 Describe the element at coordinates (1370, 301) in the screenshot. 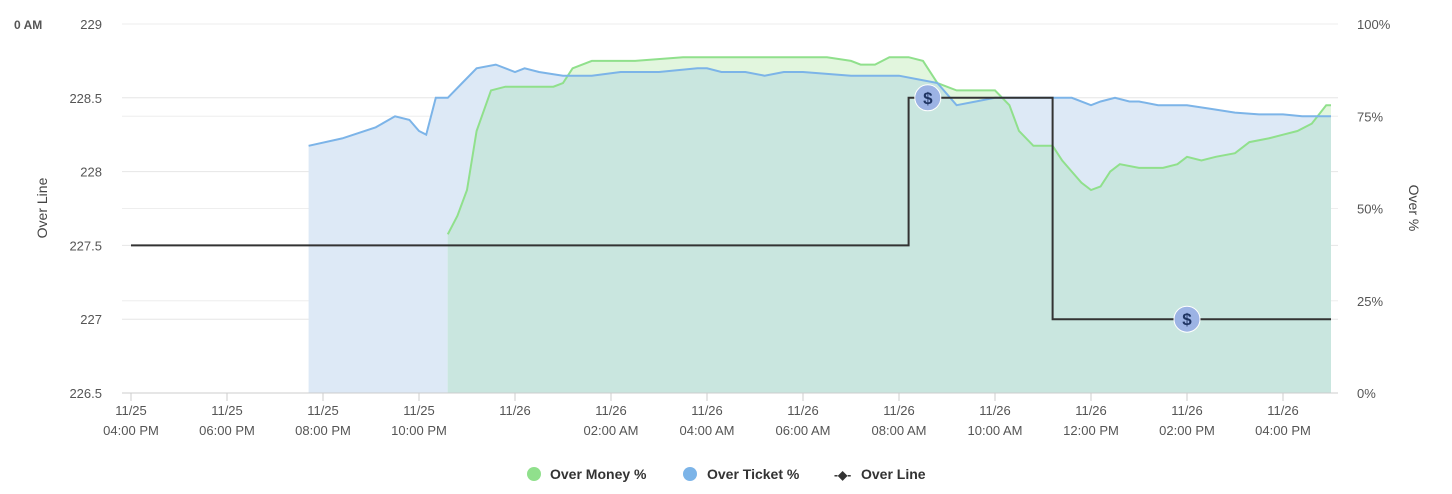

I see `y-tick-label-right: 25%` at that location.